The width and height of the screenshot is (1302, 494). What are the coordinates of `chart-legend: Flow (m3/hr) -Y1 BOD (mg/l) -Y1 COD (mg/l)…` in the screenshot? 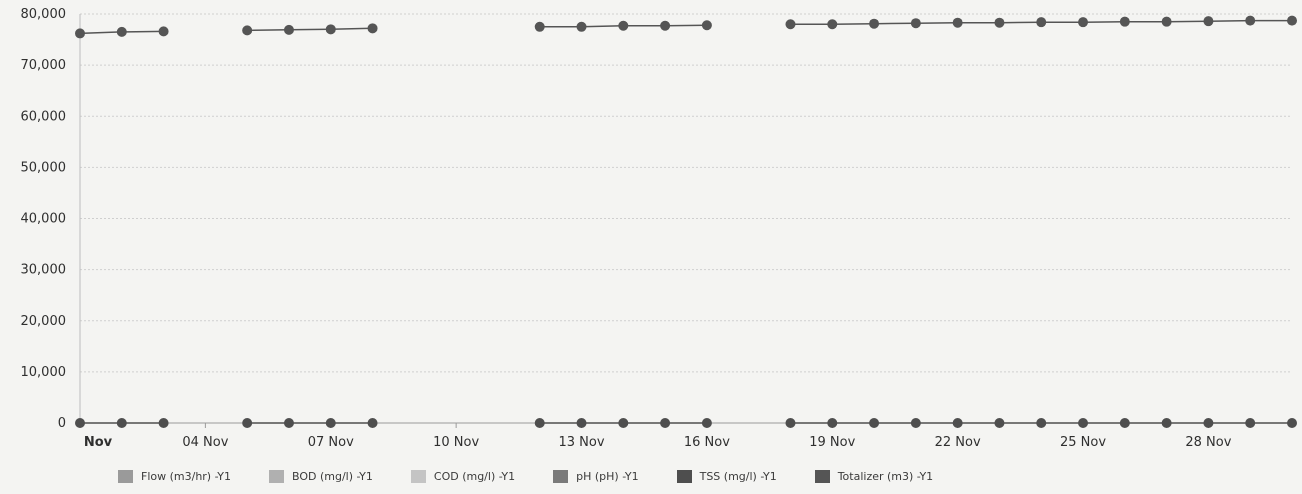 It's located at (544, 476).